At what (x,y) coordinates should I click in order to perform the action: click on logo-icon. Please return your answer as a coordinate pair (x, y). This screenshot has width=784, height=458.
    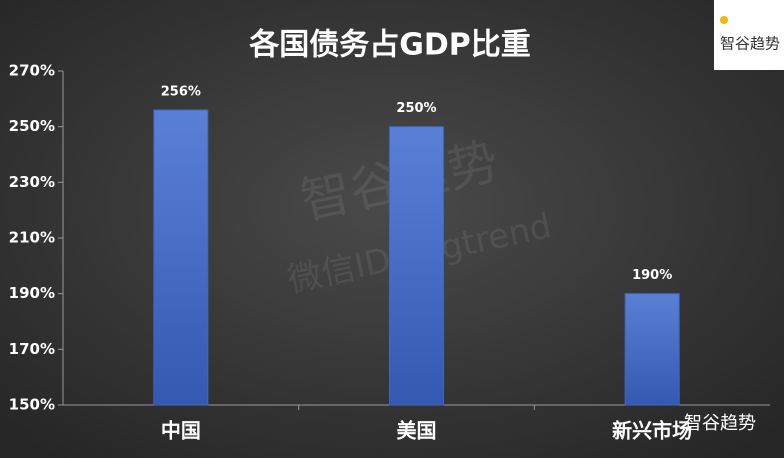
    Looking at the image, I should click on (724, 20).